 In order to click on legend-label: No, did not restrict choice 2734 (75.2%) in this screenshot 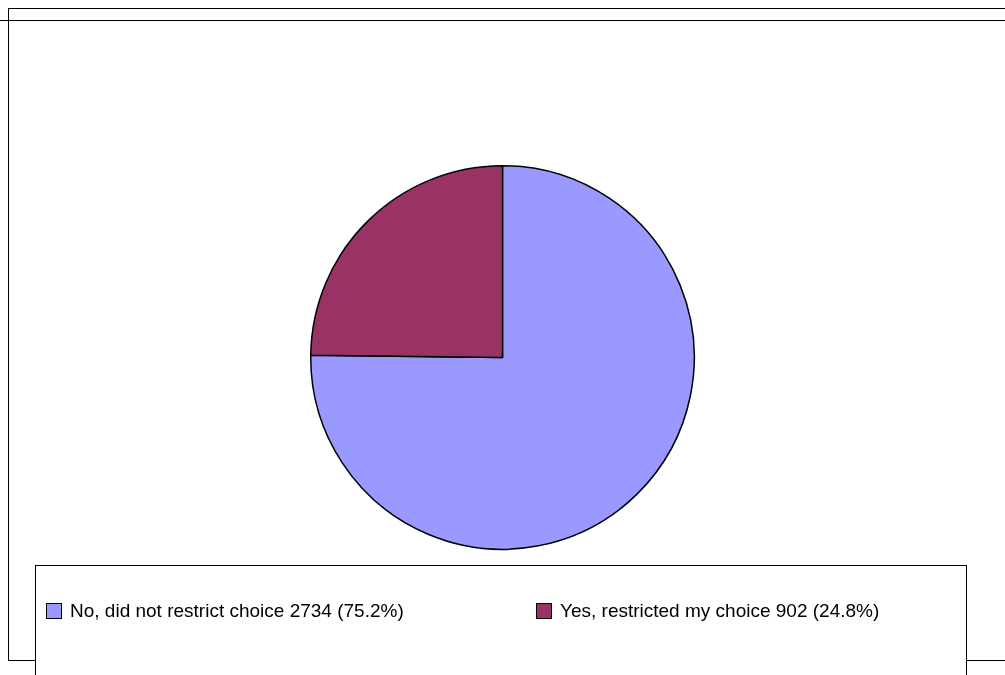, I will do `click(237, 611)`.